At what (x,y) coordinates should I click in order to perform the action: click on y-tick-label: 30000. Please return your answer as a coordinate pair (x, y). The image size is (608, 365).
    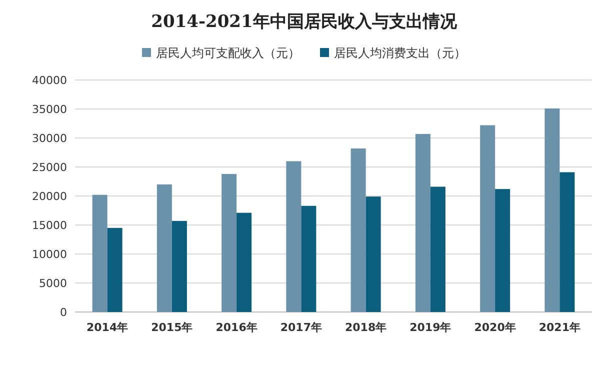
    Looking at the image, I should click on (49, 138).